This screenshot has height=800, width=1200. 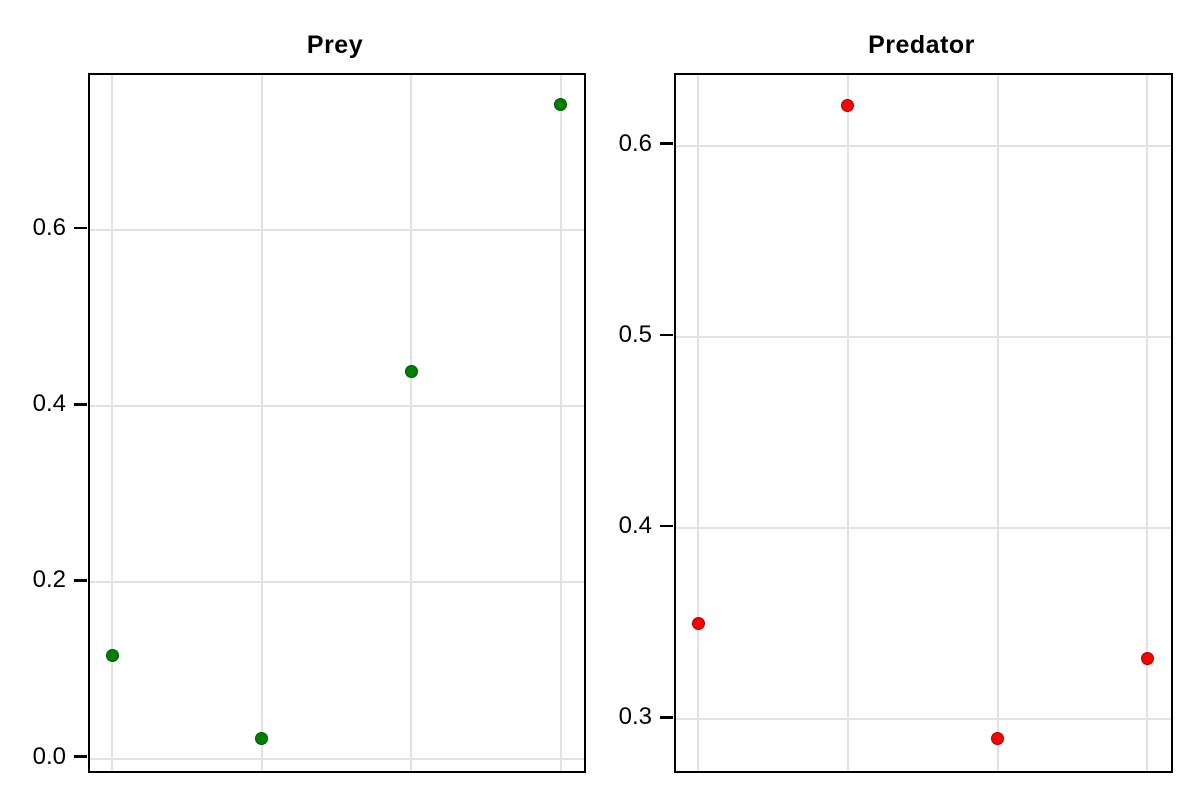 I want to click on y-tick-label: 0.2, so click(x=49, y=580).